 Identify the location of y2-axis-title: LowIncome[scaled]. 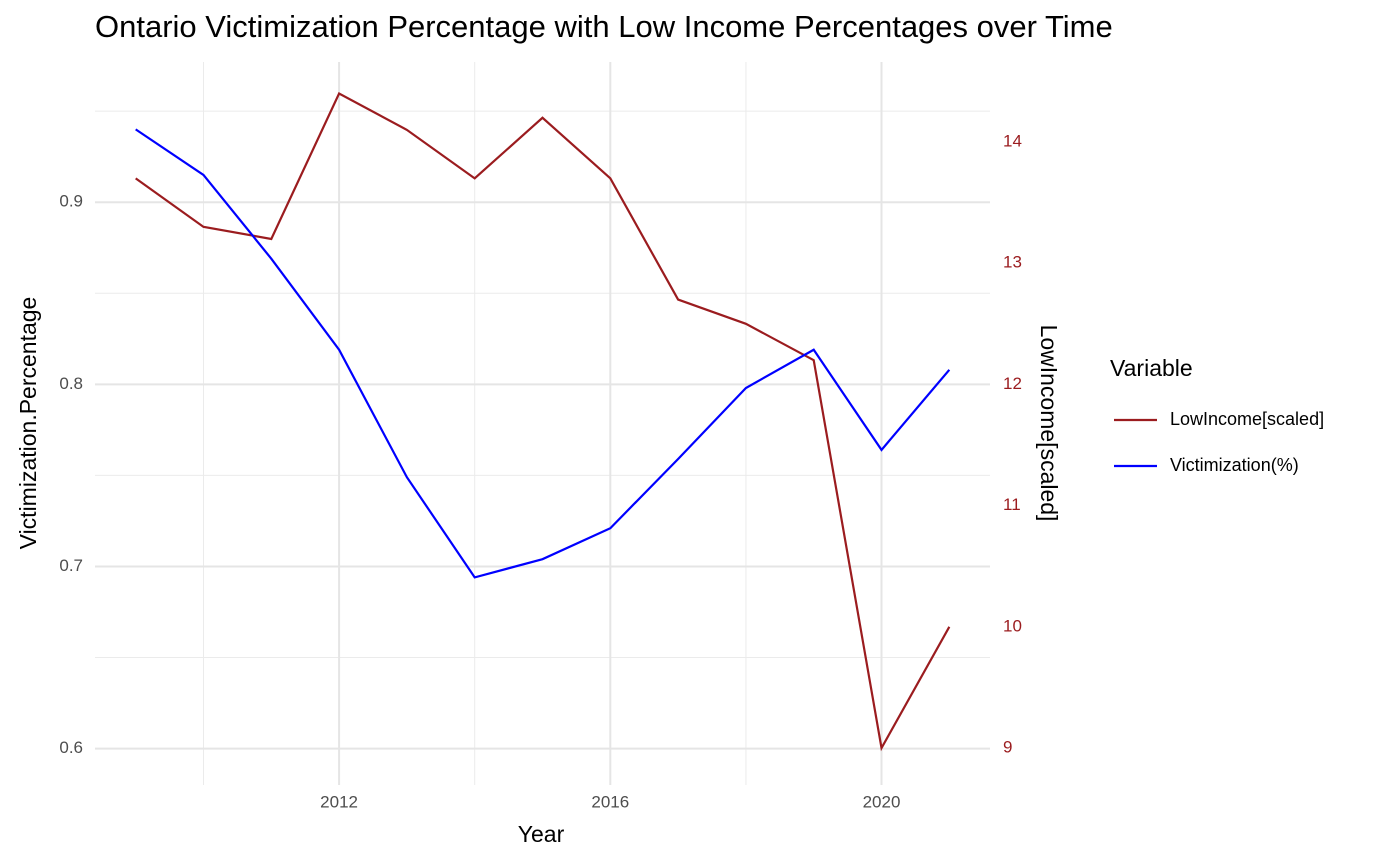
(1049, 423).